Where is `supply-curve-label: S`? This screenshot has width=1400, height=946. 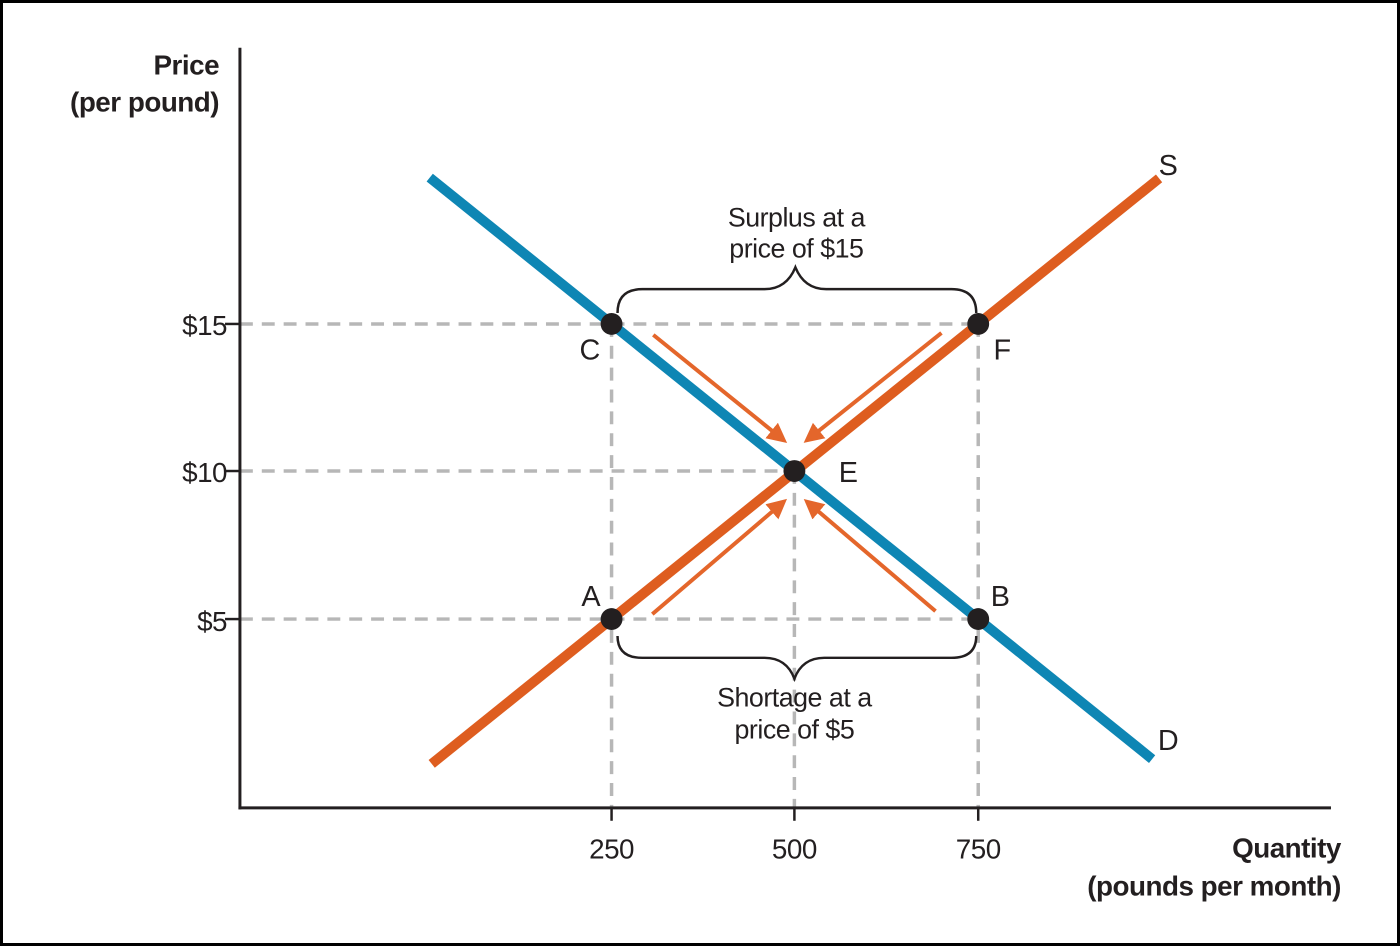
supply-curve-label: S is located at coordinates (1168, 166).